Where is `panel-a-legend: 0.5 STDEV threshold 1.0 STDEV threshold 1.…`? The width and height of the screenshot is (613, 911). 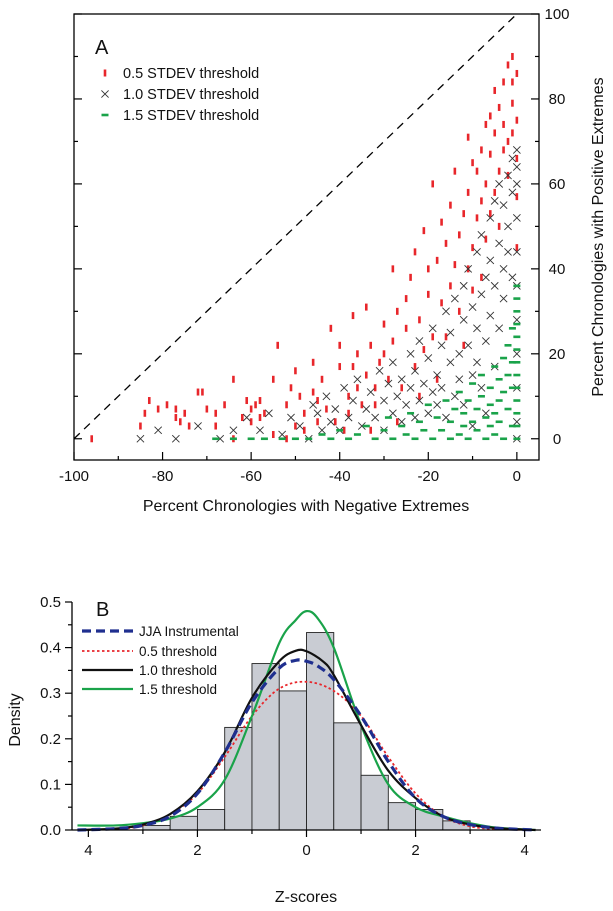 panel-a-legend: 0.5 STDEV threshold 1.0 STDEV threshold 1.… is located at coordinates (180, 95).